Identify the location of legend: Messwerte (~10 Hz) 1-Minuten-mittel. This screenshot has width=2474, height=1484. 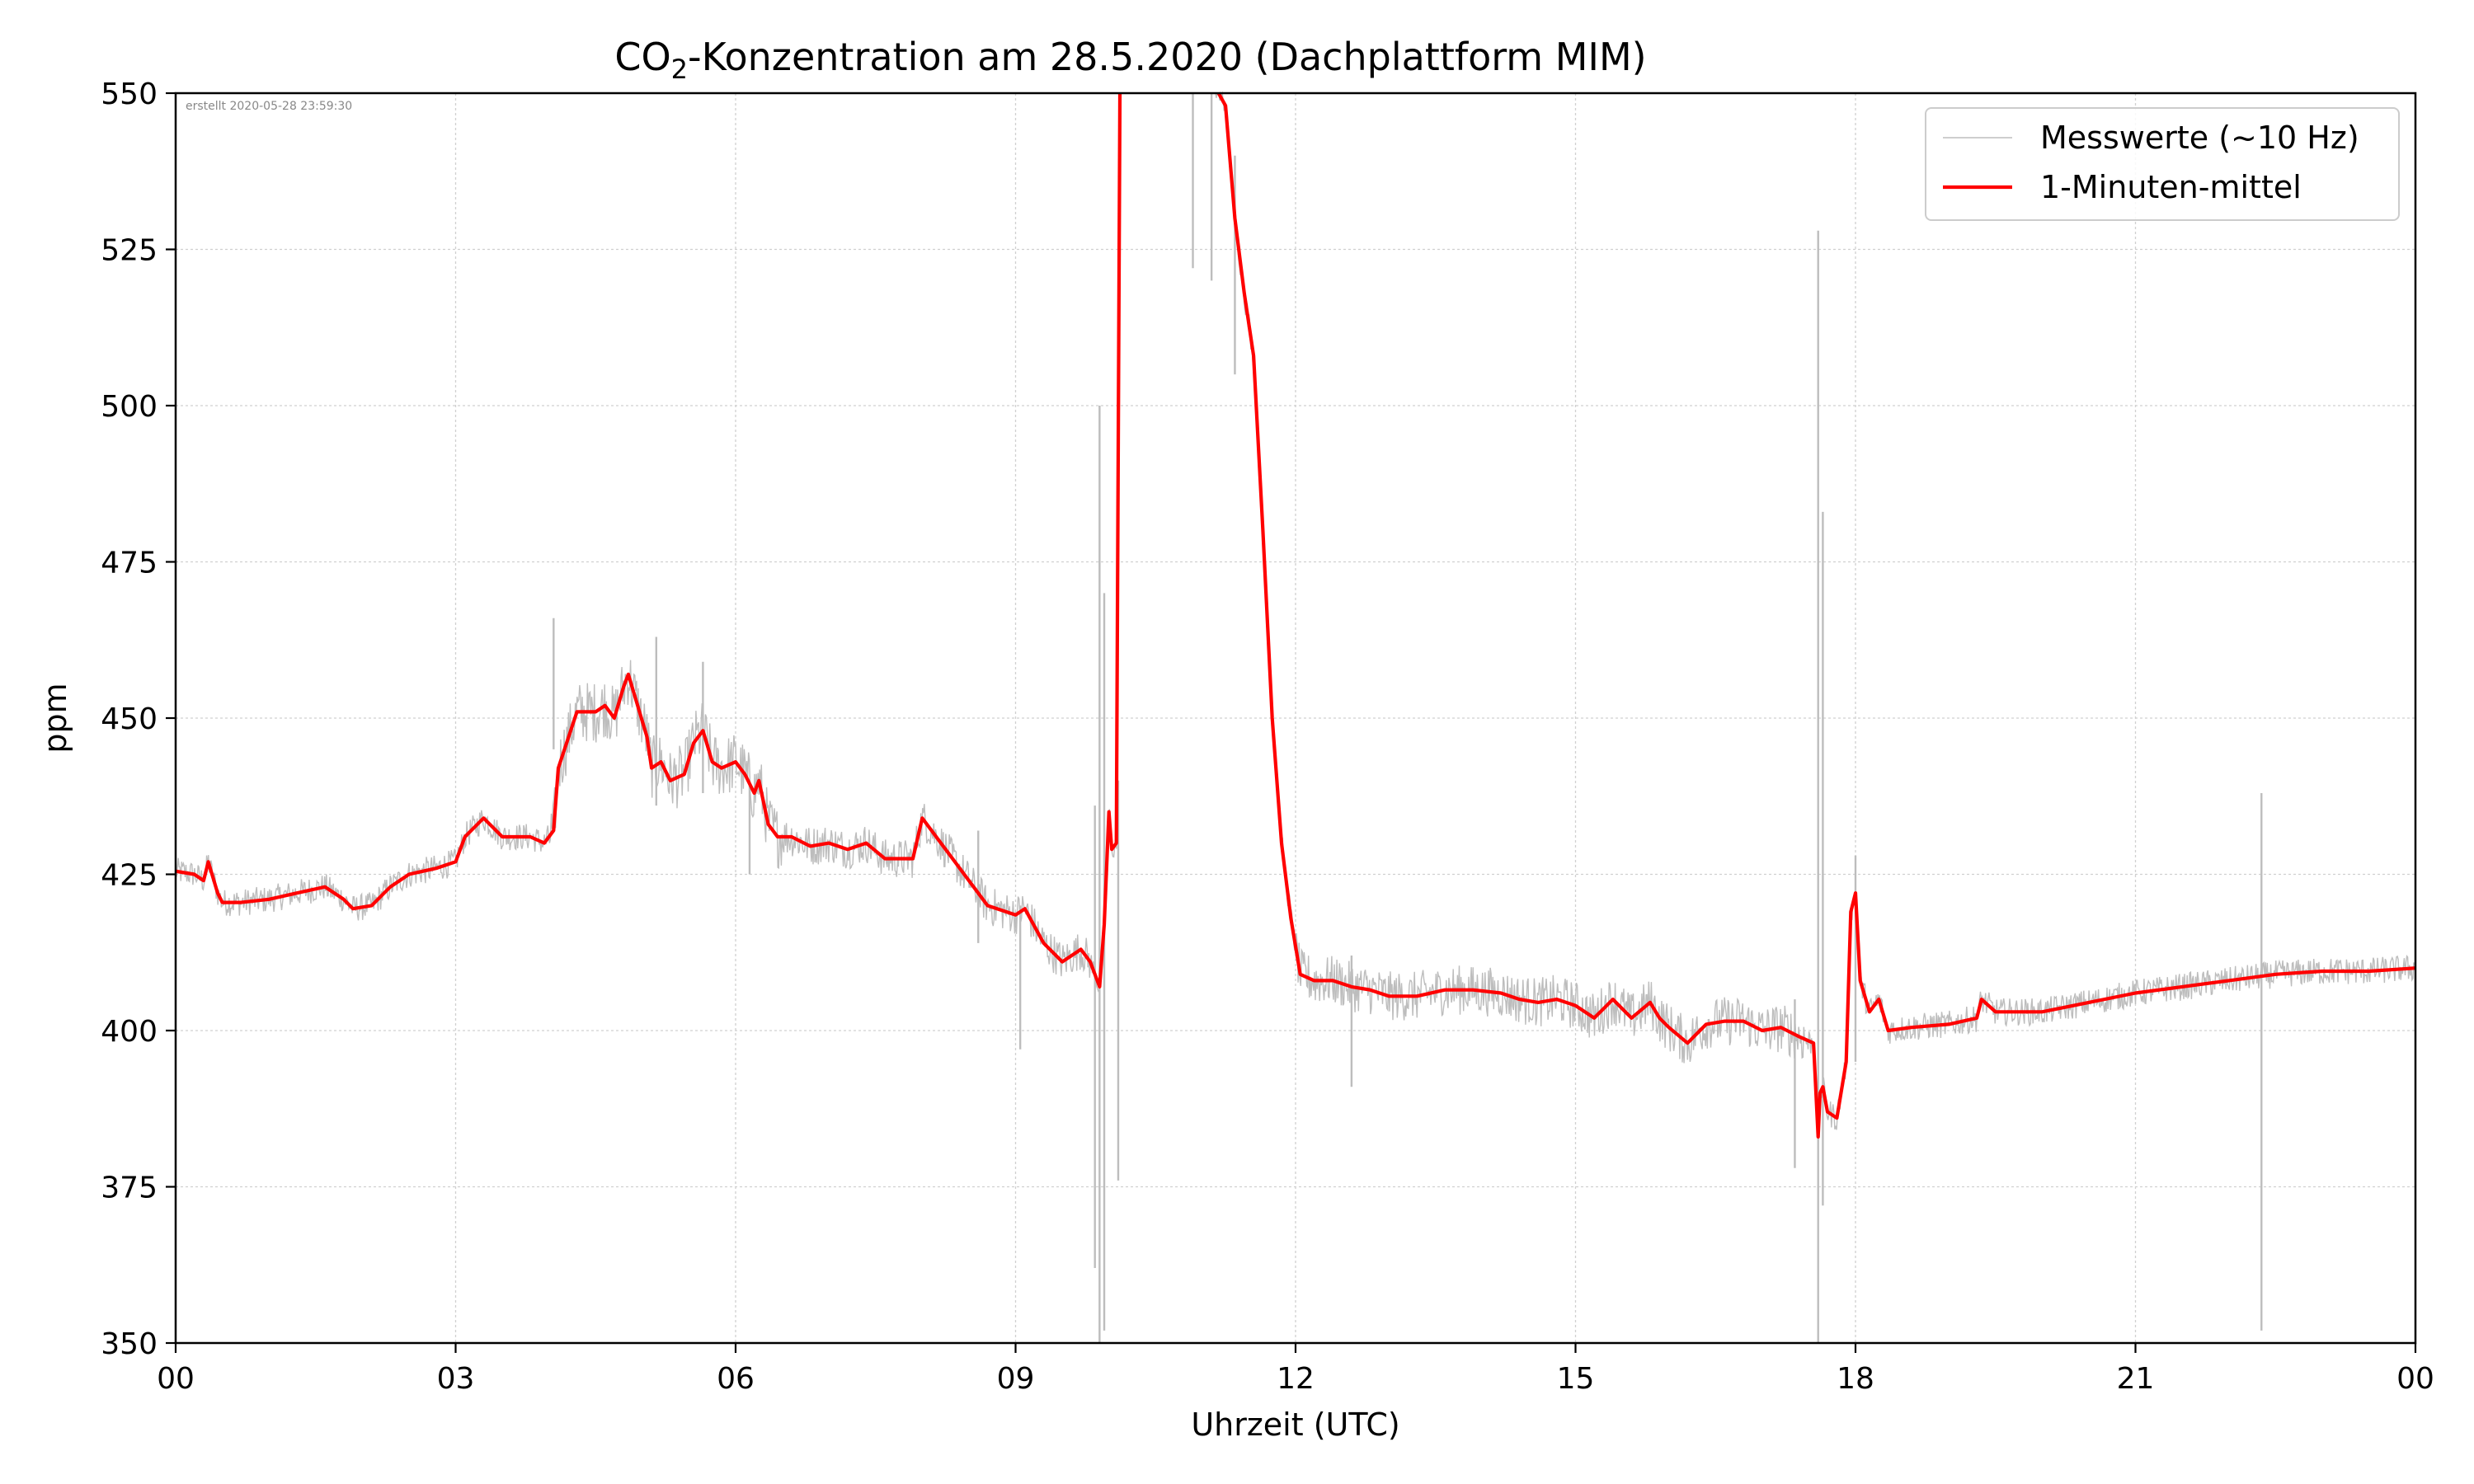
(2162, 164).